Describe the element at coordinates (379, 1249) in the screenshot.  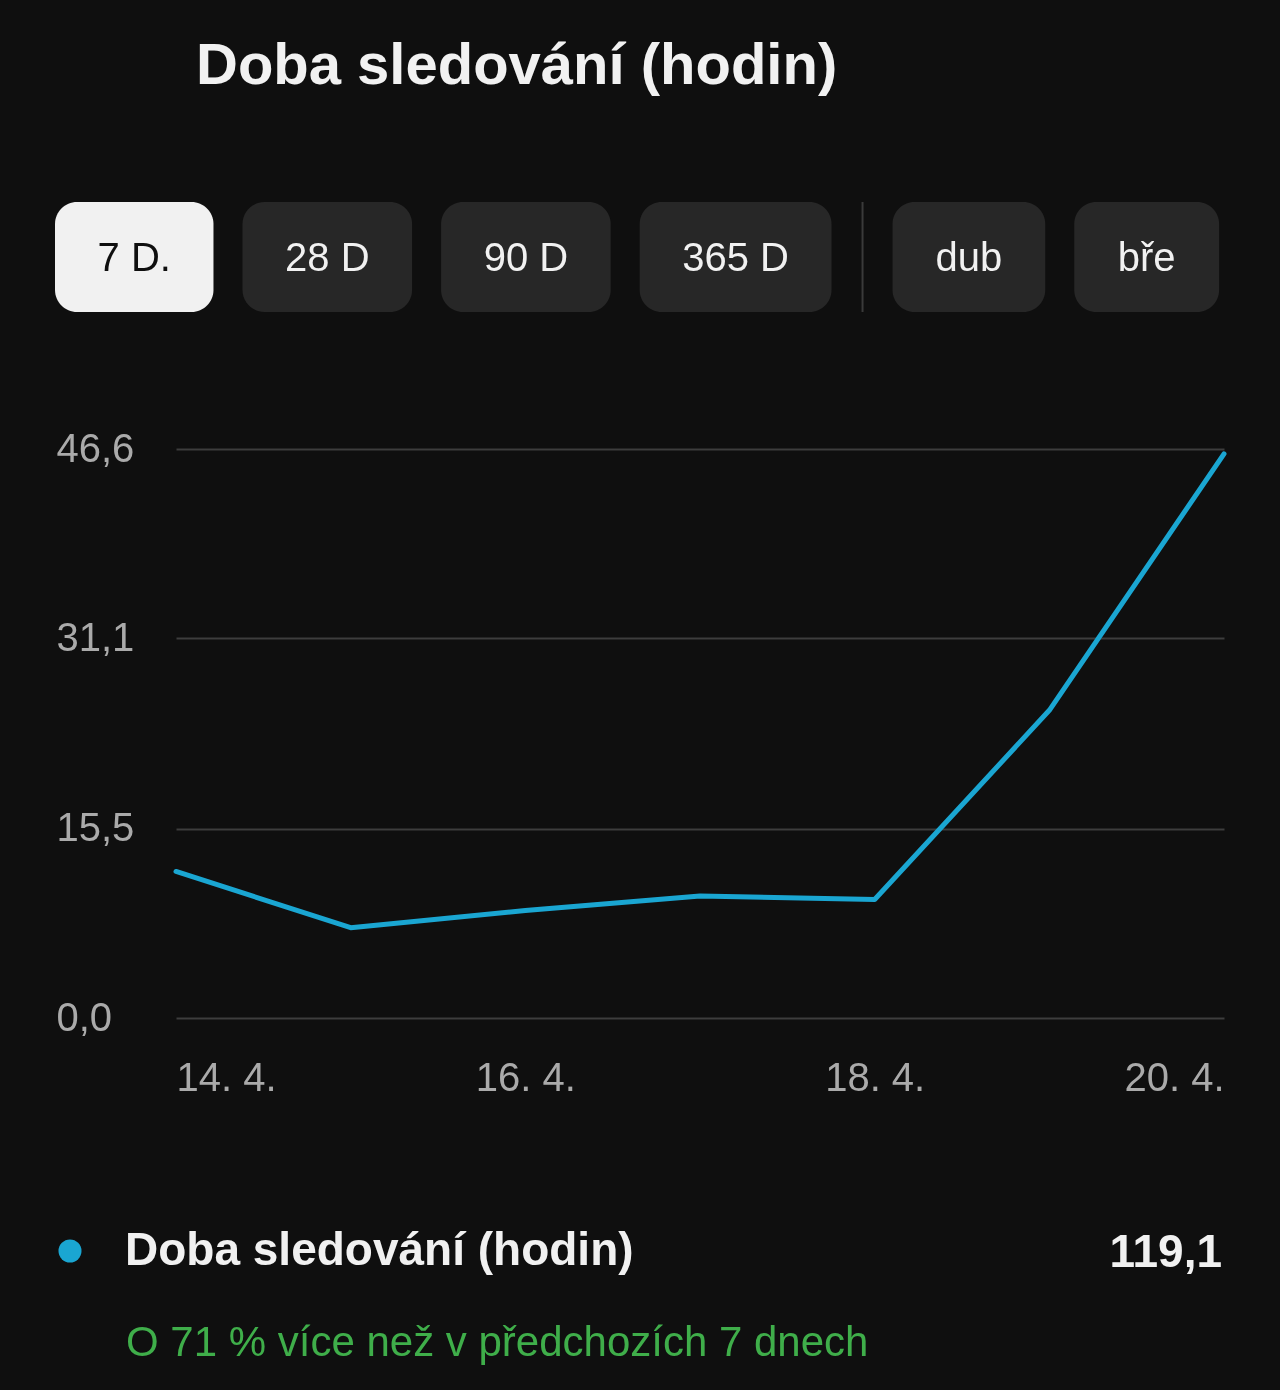
I see `legend-label: Doba sledování (hodin)` at that location.